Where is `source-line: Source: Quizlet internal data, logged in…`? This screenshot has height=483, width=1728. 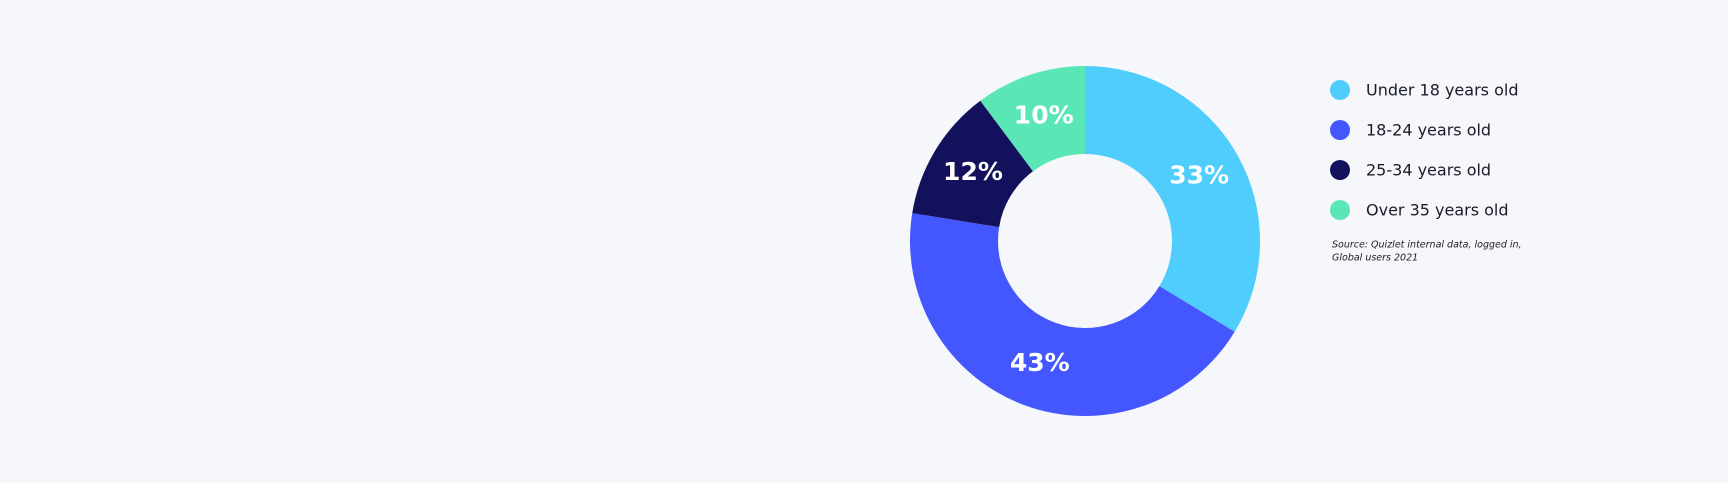
source-line: Source: Quizlet internal data, logged in… is located at coordinates (1427, 245).